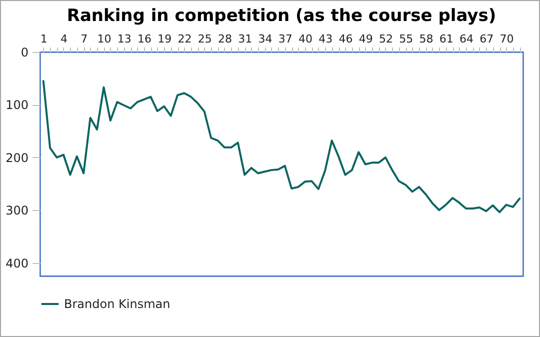 Image resolution: width=540 pixels, height=337 pixels. I want to click on x-tick-label: 7, so click(84, 39).